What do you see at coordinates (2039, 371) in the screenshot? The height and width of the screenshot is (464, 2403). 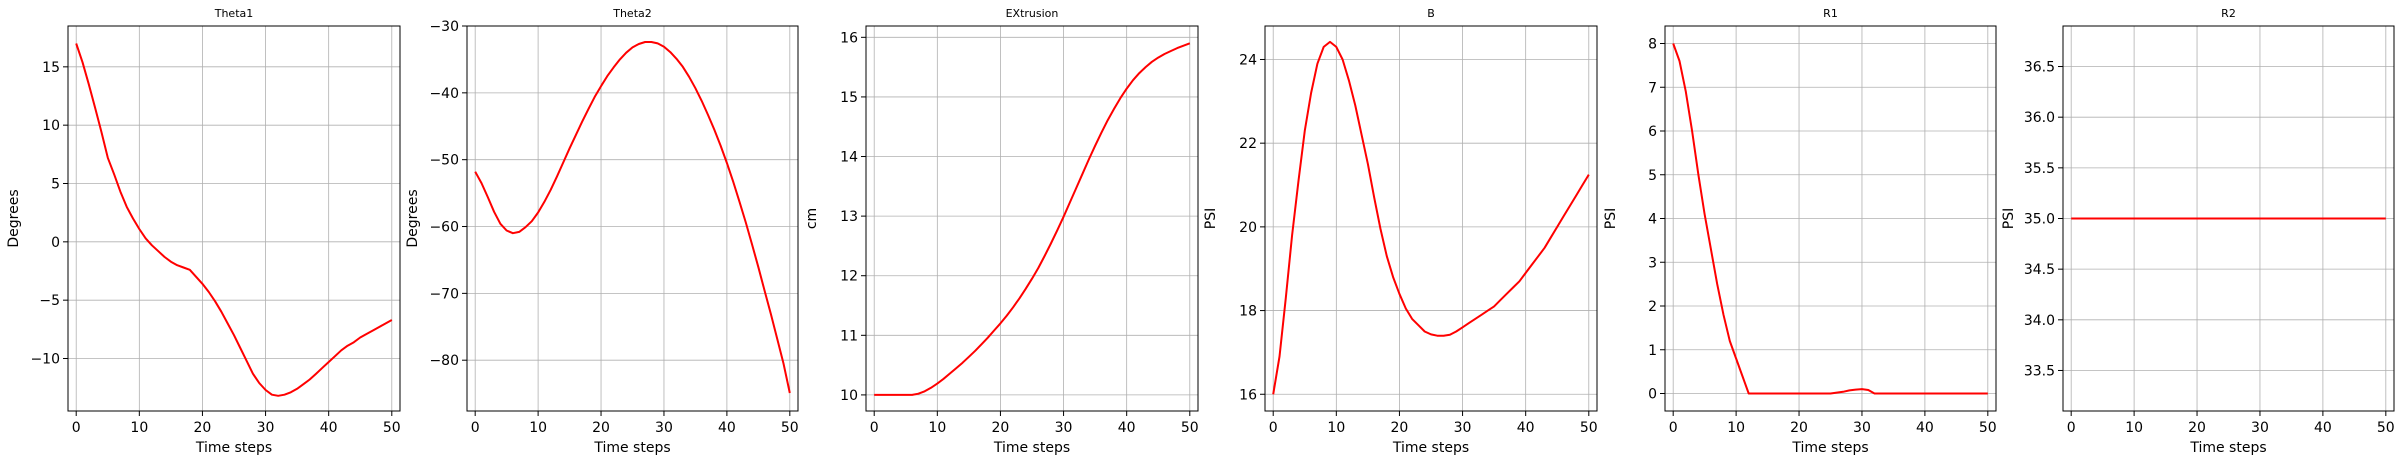 I see `y-tick-label: 33.5` at bounding box center [2039, 371].